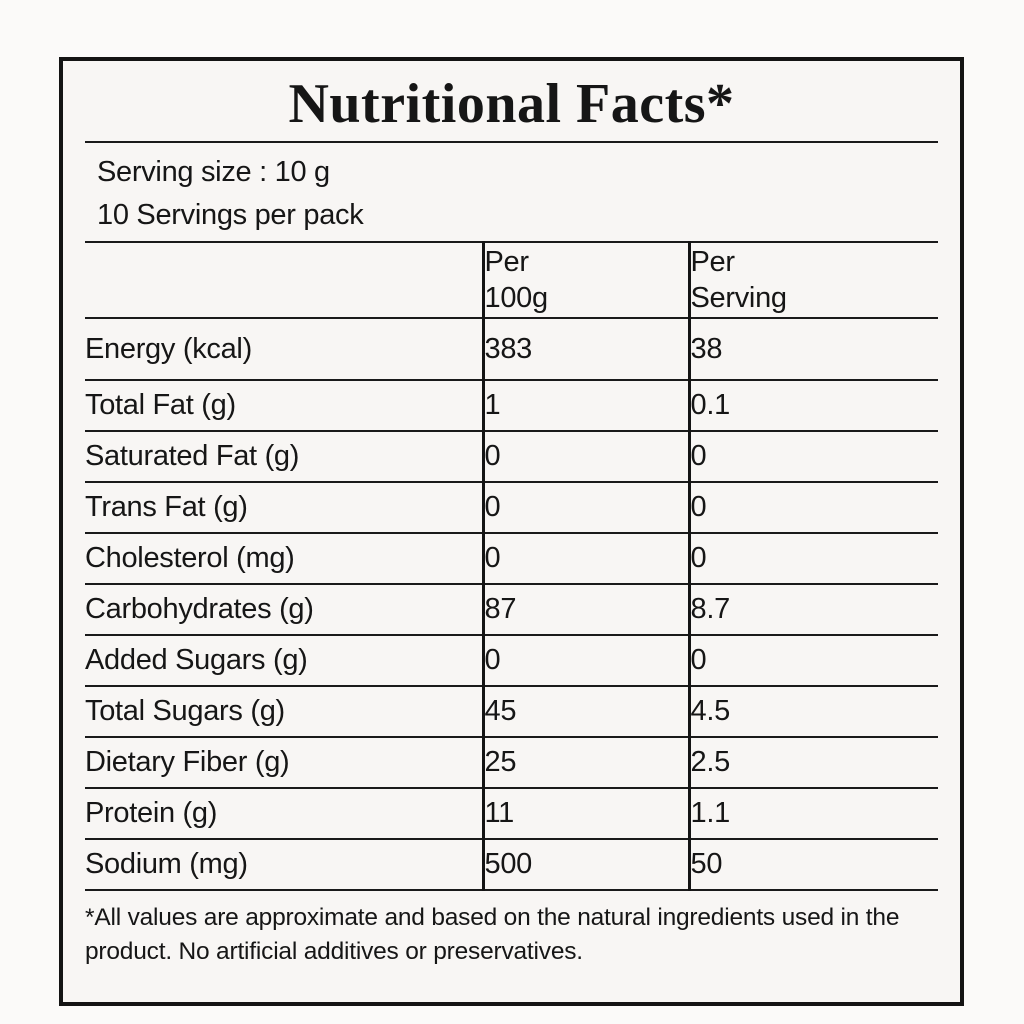  I want to click on per-100g-value: 1, so click(585, 406).